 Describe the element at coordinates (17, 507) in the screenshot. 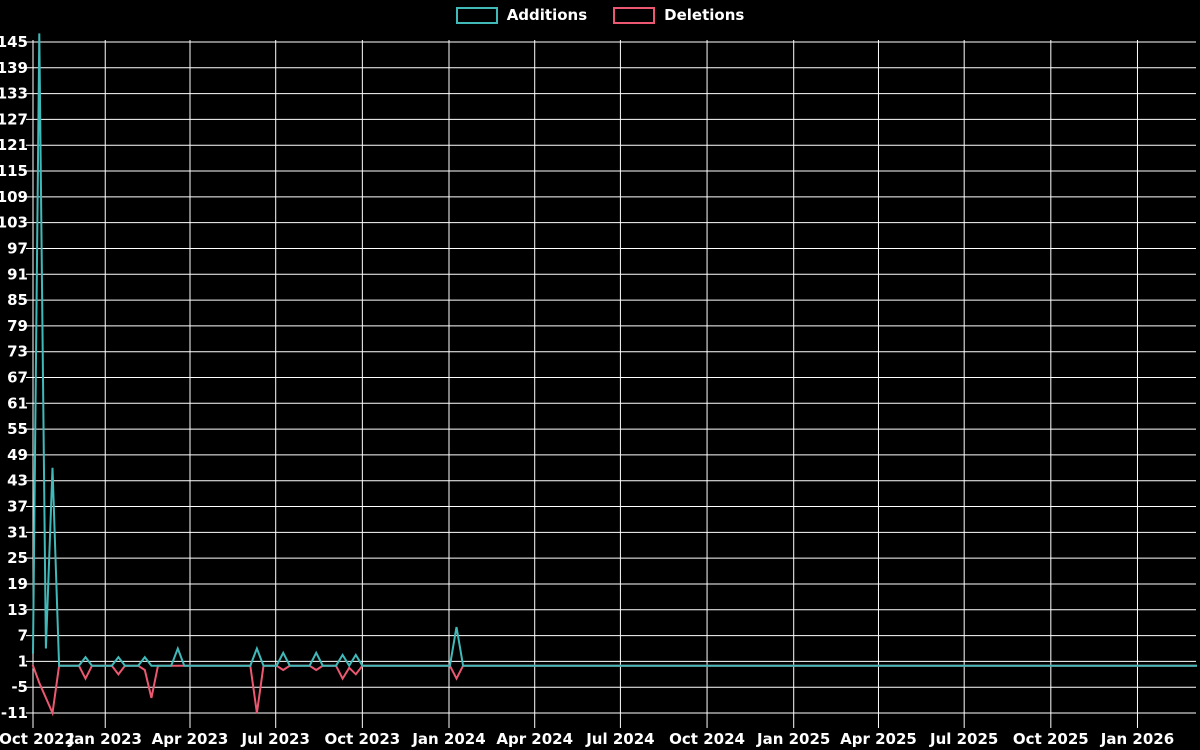

I see `y-tick-label: 37` at that location.